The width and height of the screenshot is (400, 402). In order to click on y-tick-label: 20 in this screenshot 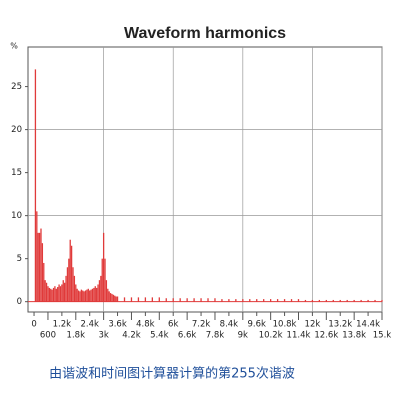, I will do `click(16, 130)`.